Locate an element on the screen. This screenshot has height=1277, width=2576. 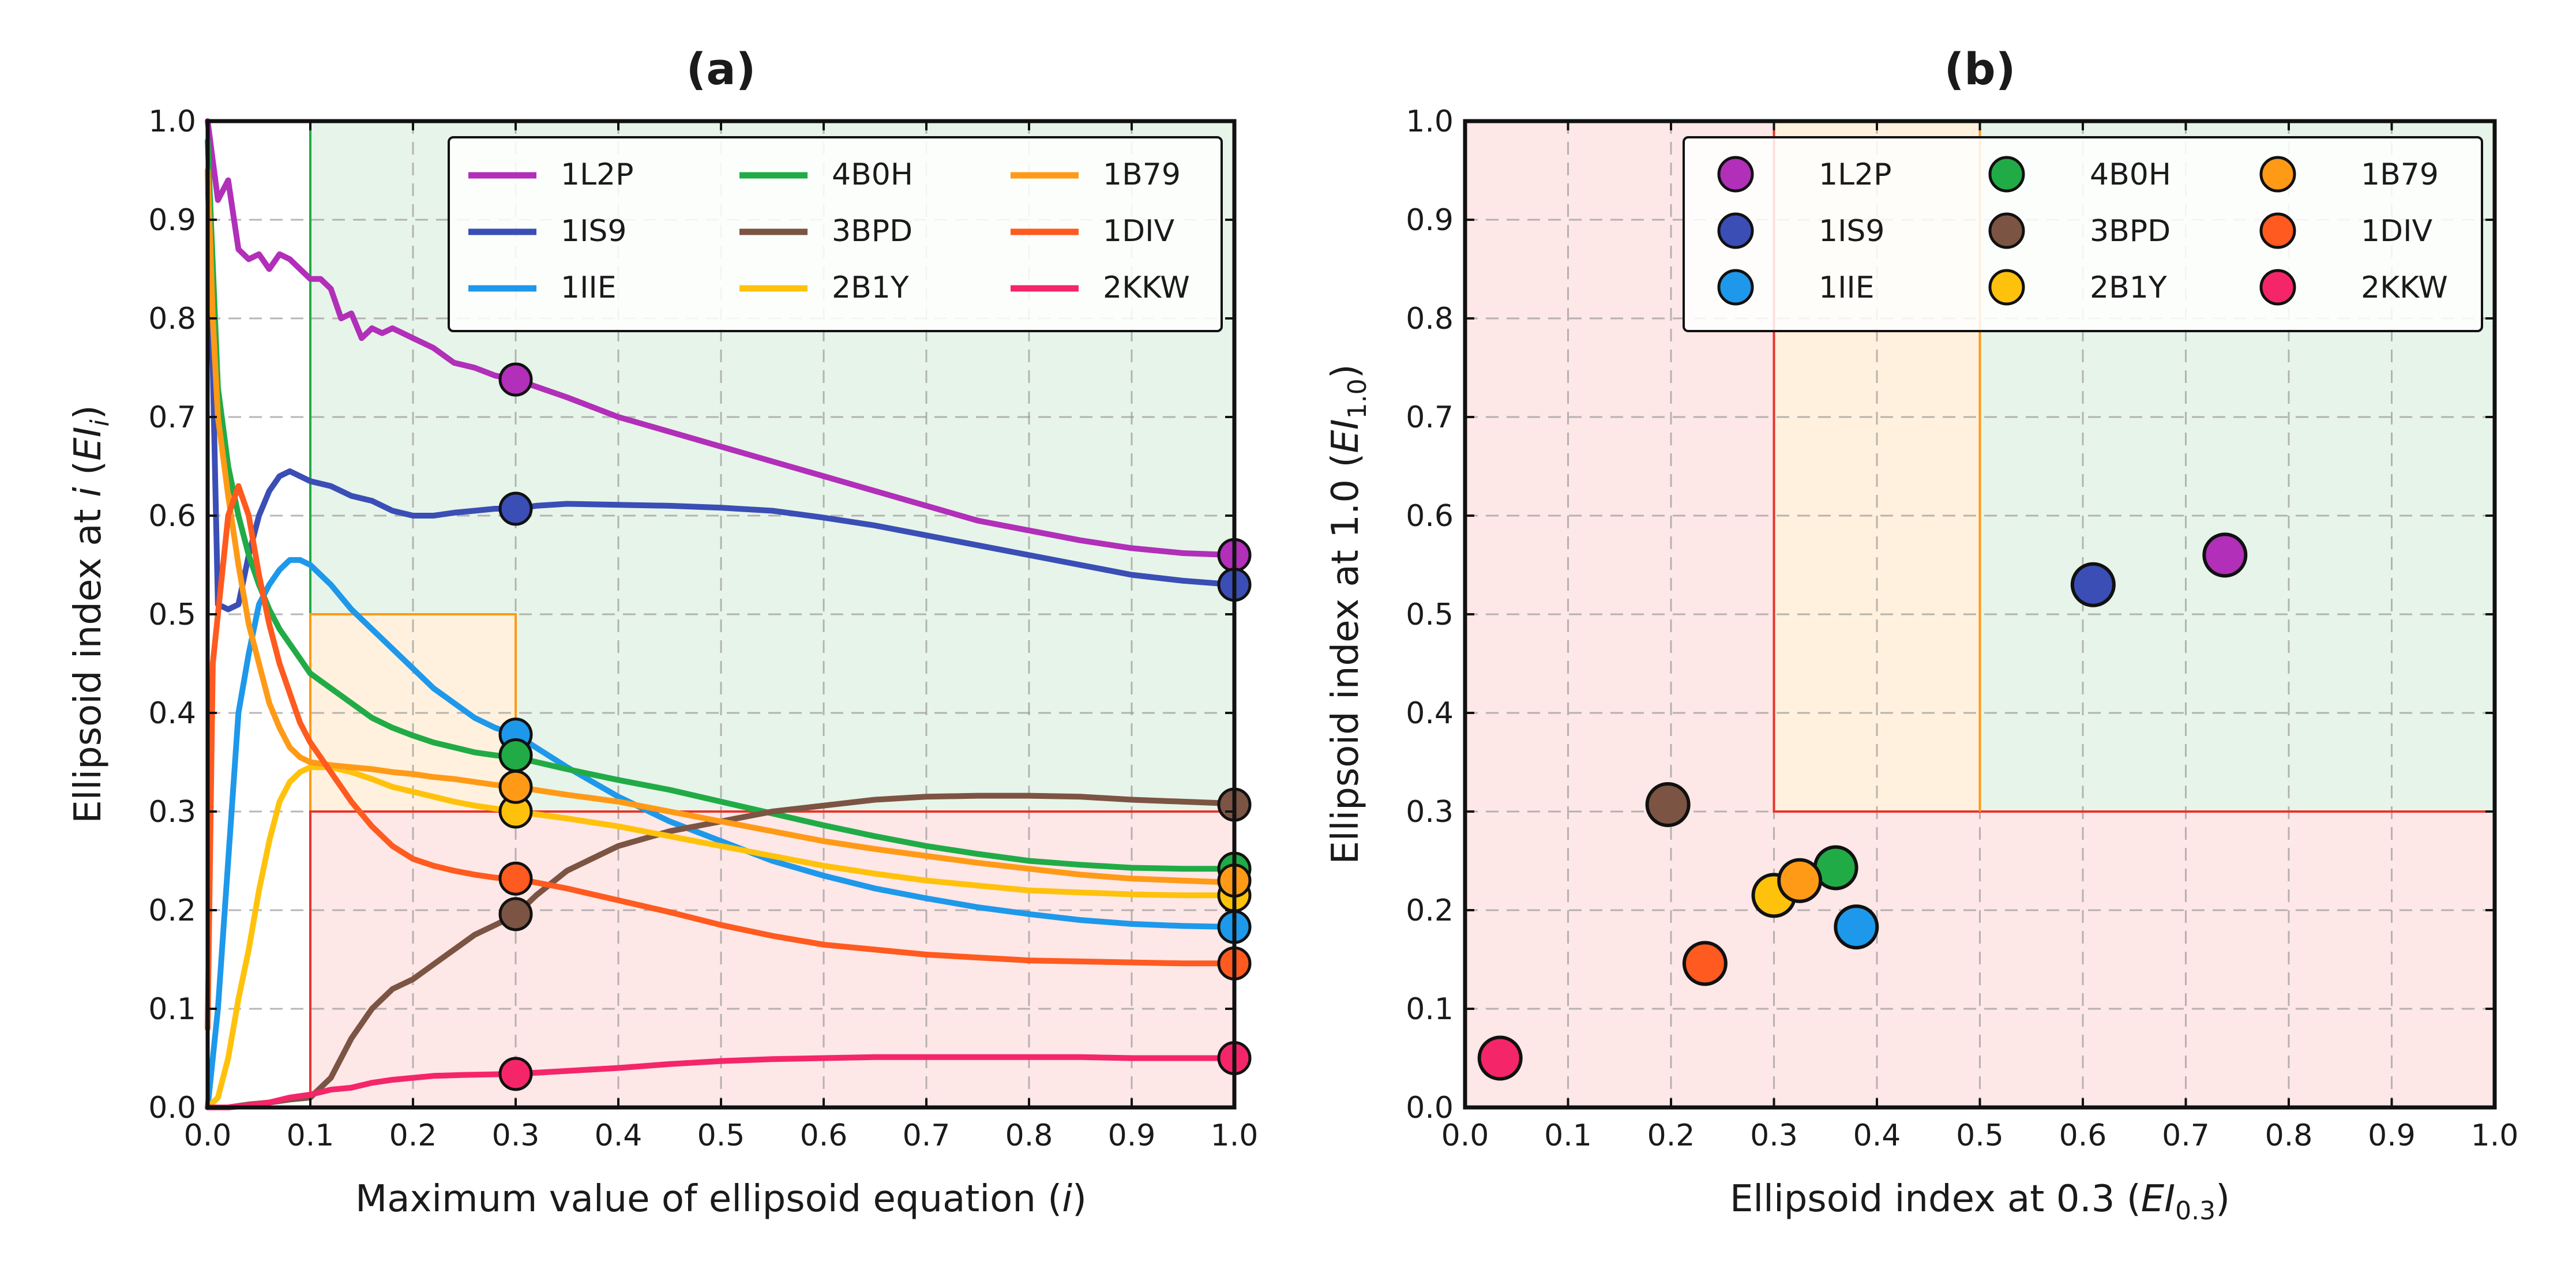
series-line-1l2p is located at coordinates (721, 338).